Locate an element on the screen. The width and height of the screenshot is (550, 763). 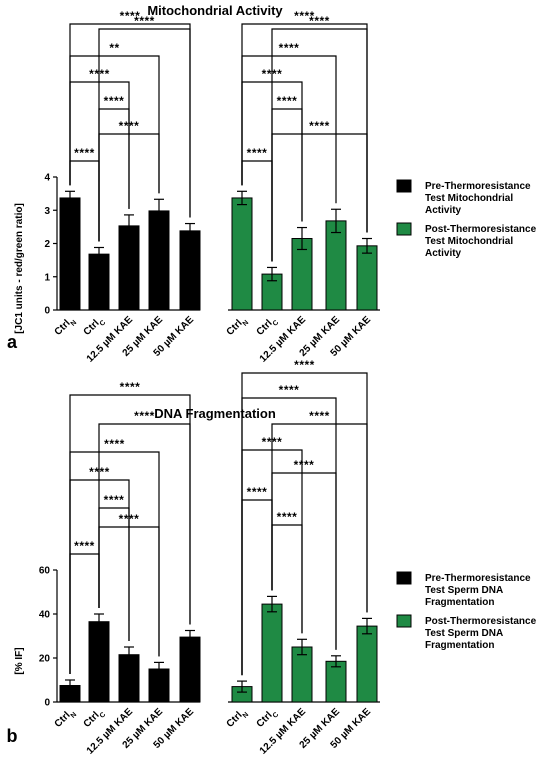
panel-letter: a is located at coordinates (12, 342).